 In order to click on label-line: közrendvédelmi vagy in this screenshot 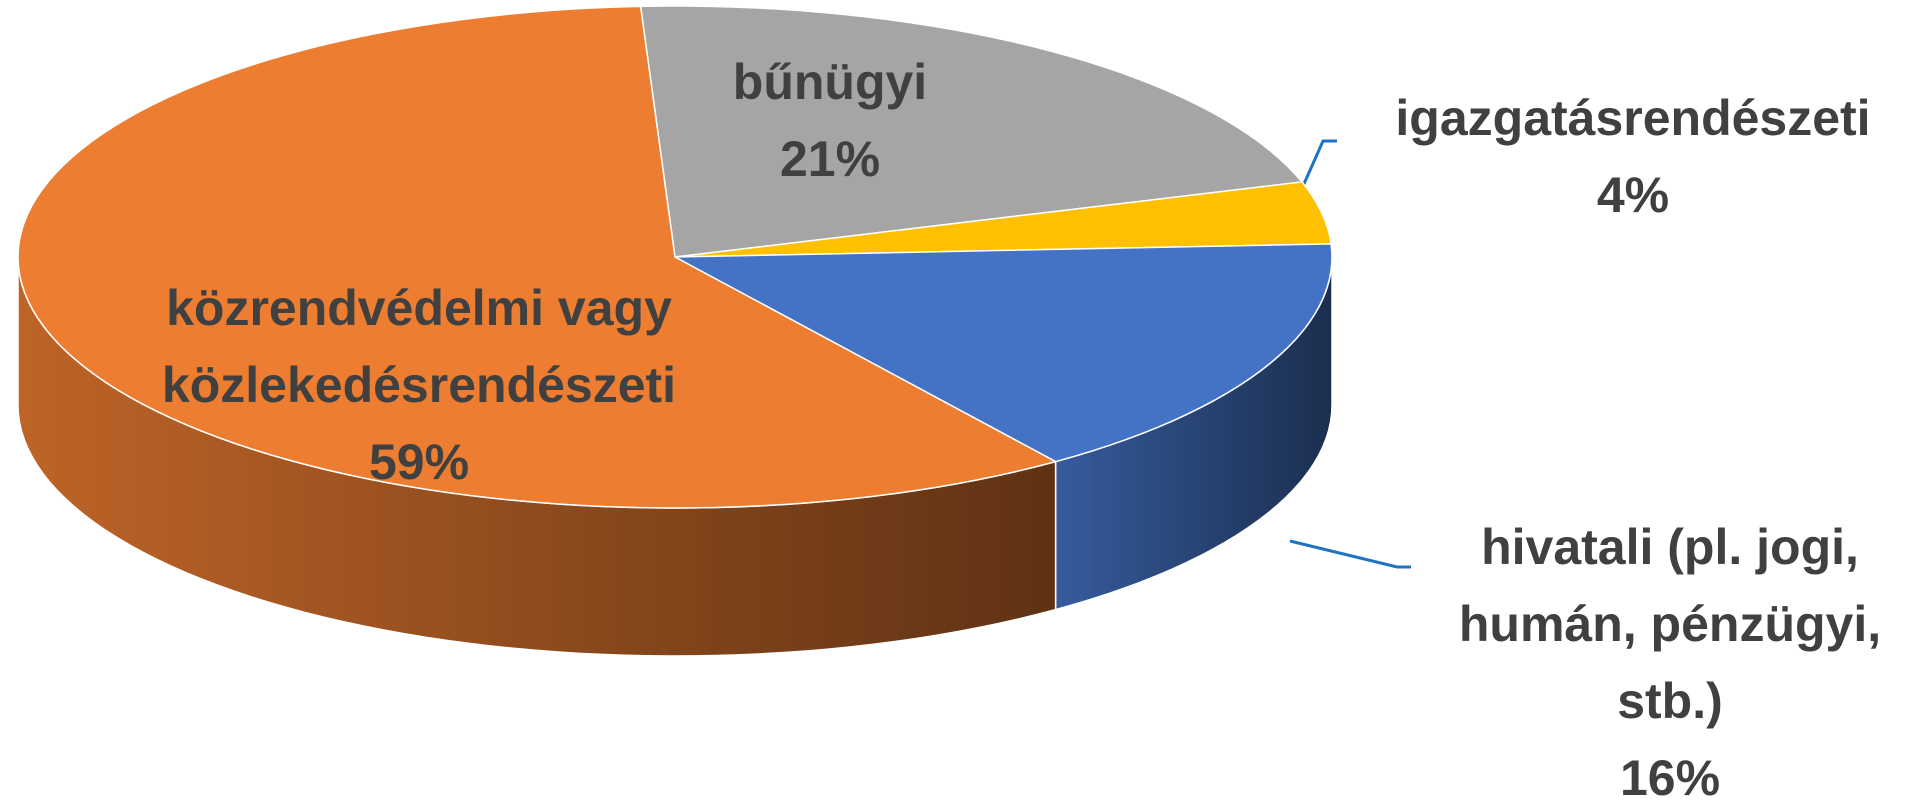, I will do `click(419, 308)`.